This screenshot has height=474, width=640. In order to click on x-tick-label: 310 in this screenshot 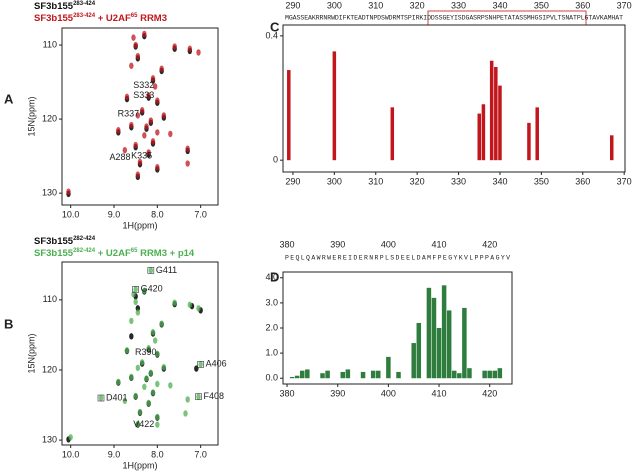, I will do `click(375, 181)`.